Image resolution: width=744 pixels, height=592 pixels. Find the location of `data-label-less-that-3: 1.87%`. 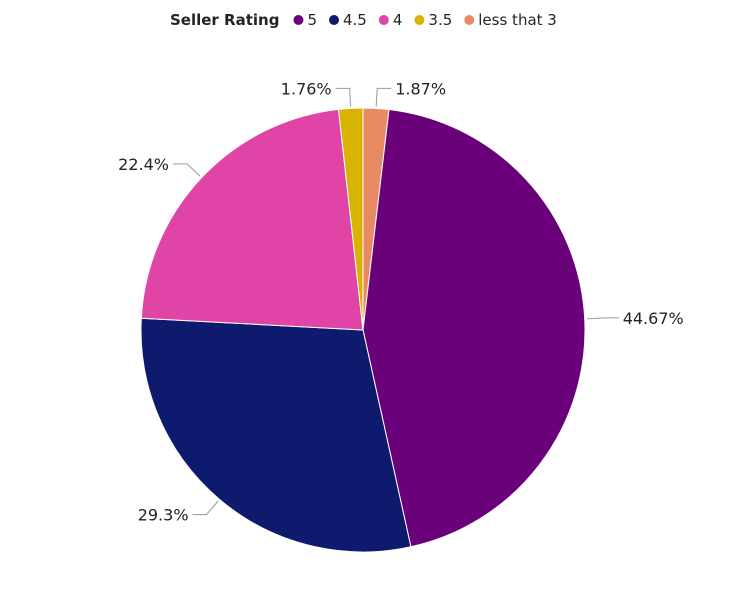

data-label-less-that-3: 1.87% is located at coordinates (420, 88).